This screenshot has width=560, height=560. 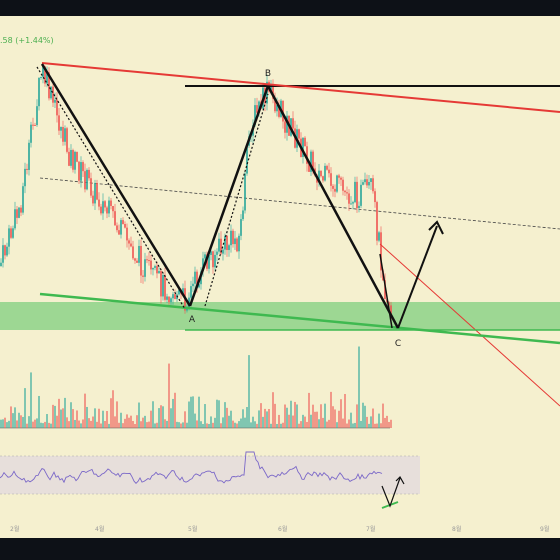 What do you see at coordinates (299, 203) in the screenshot?
I see `dashed-trendline` at bounding box center [299, 203].